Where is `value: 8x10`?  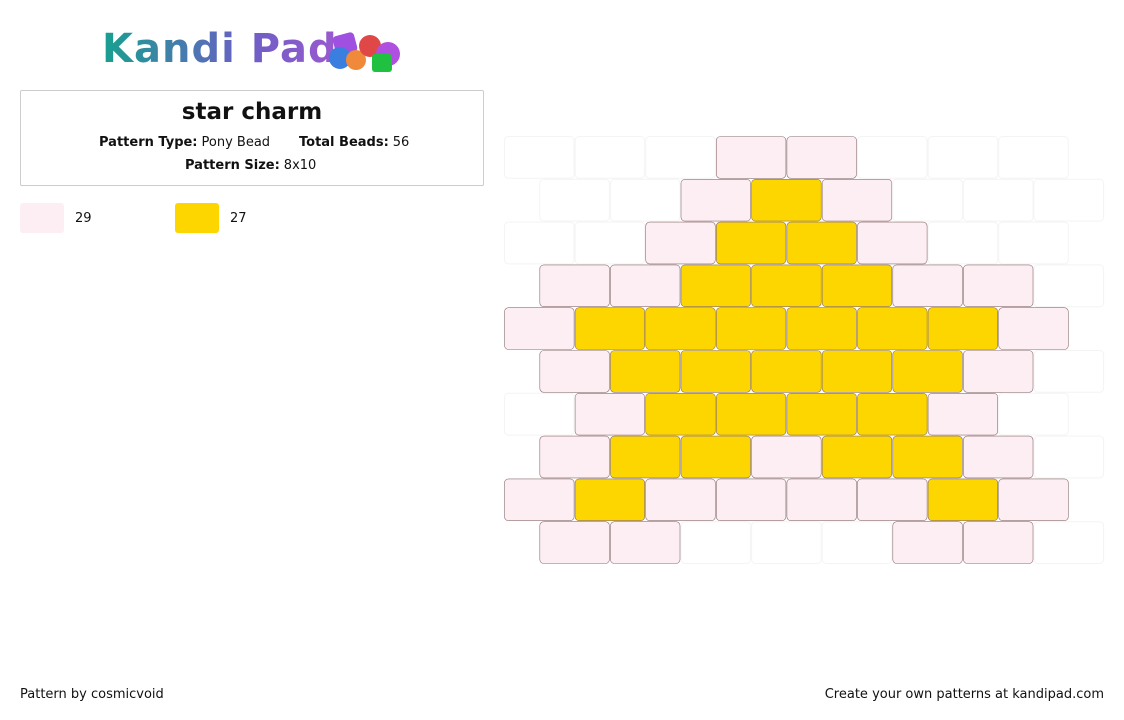
value: 8x10 is located at coordinates (300, 165).